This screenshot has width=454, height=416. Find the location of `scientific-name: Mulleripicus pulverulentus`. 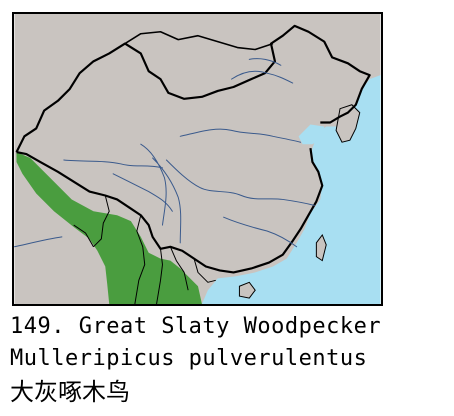

scientific-name: Mulleripicus pulverulentus is located at coordinates (189, 358).